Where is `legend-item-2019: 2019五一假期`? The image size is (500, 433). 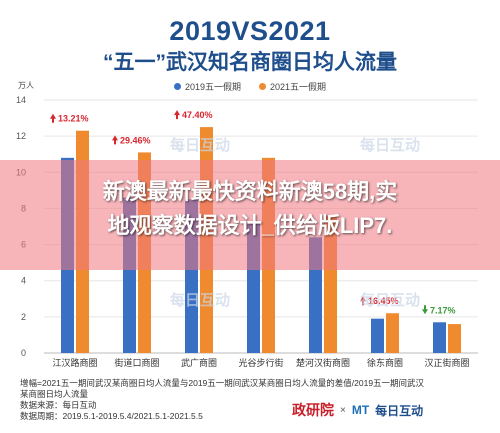 legend-item-2019: 2019五一假期 is located at coordinates (207, 86).